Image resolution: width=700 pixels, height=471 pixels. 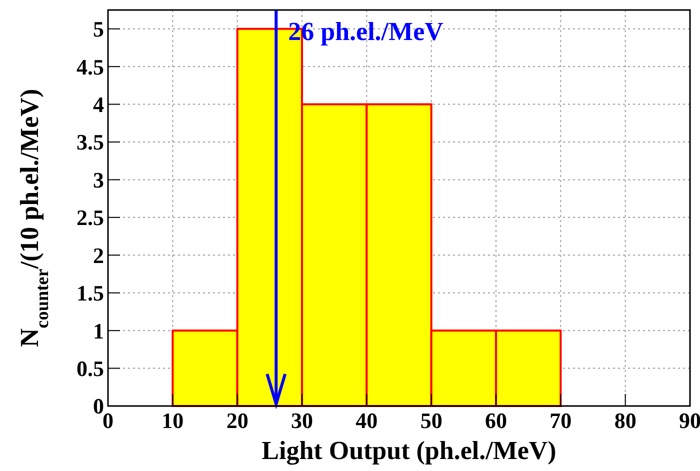 What do you see at coordinates (409, 450) in the screenshot?
I see `x-axis-title: Light Output (ph.el./MeV)` at bounding box center [409, 450].